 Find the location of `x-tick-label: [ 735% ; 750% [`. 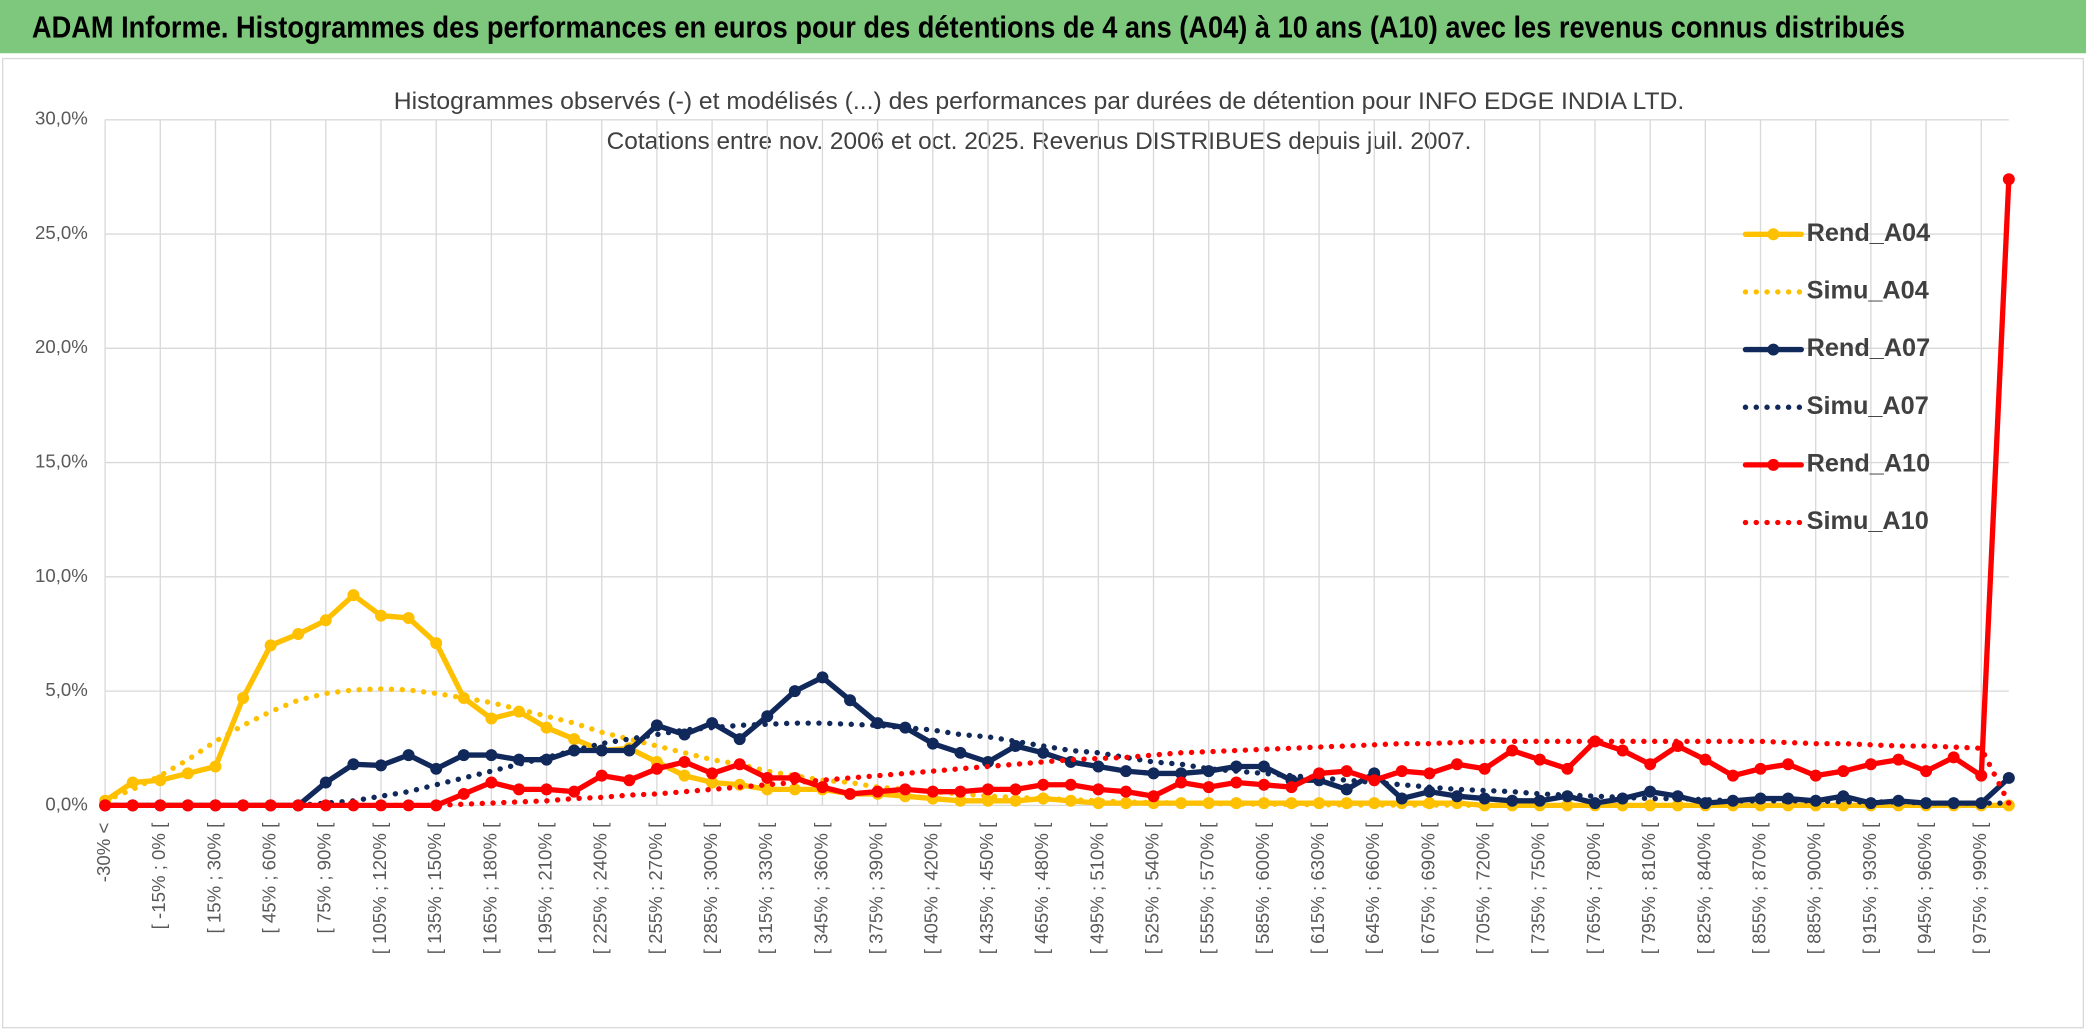

x-tick-label: [ 735% ; 750% [ is located at coordinates (1538, 888).